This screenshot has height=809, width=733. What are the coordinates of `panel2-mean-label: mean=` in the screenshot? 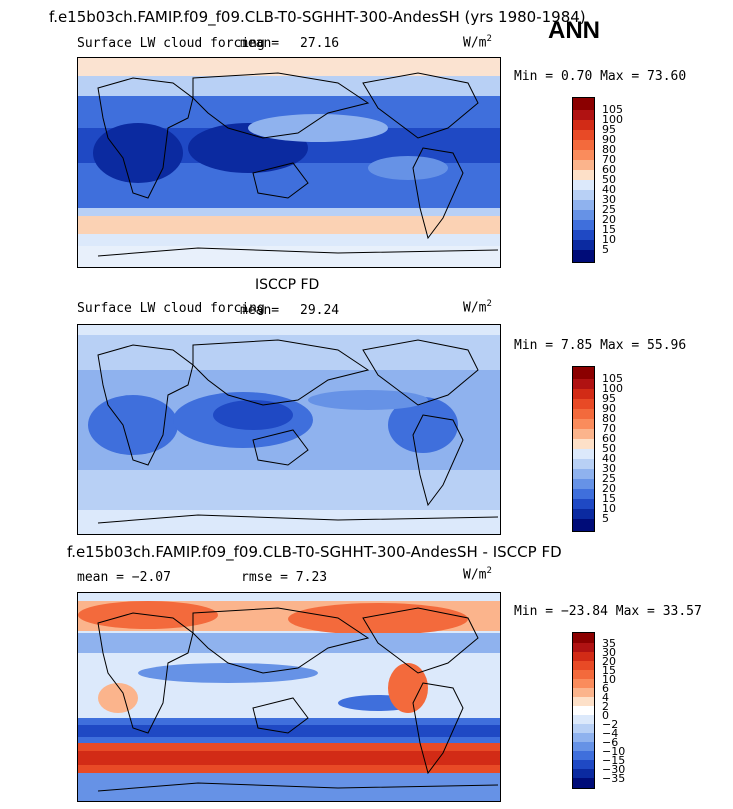 It's located at (260, 310).